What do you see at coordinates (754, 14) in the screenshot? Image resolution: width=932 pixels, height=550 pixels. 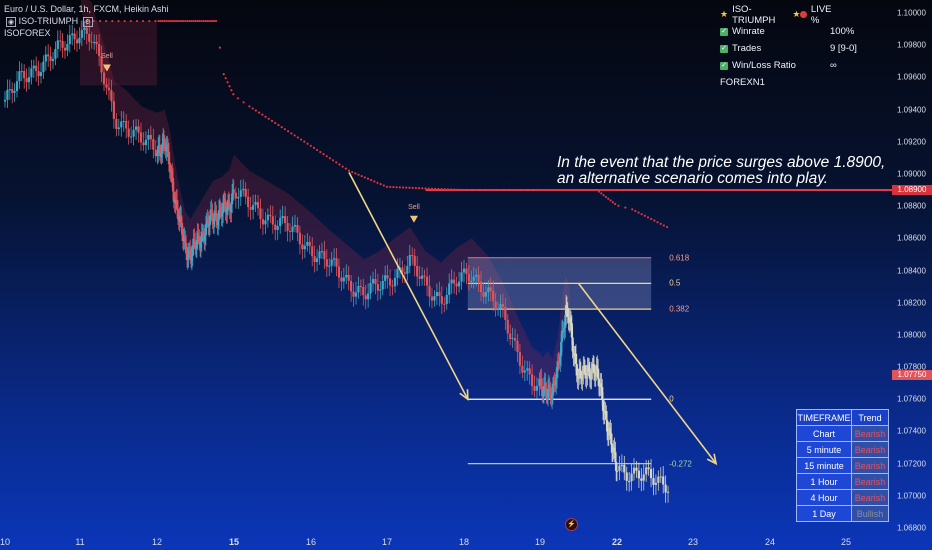 I see `stats-title: ISO-TRIUMPH` at bounding box center [754, 14].